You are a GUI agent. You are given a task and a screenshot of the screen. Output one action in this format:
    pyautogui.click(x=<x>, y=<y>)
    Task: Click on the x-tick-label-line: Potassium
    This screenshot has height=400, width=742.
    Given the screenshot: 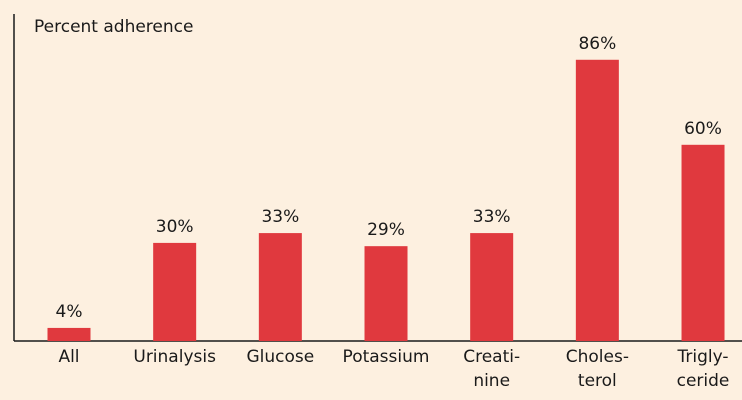 What is the action you would take?
    pyautogui.click(x=386, y=357)
    